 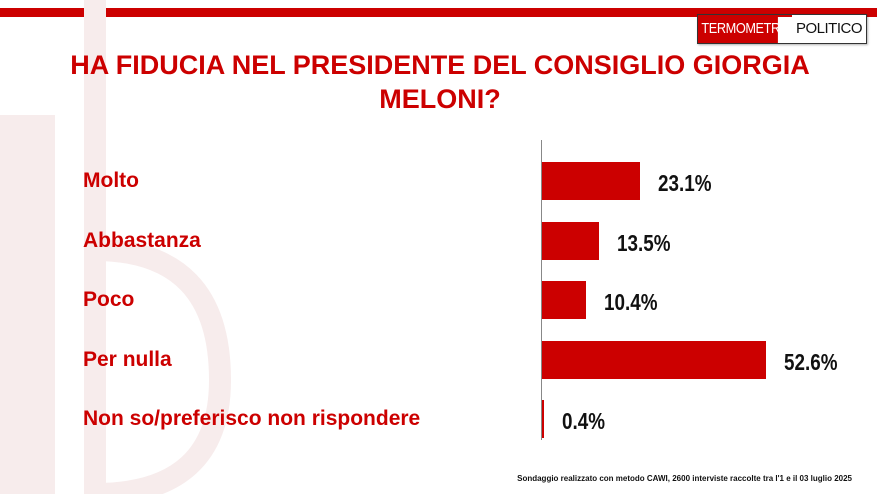 I want to click on category-label: Molto, so click(x=111, y=180).